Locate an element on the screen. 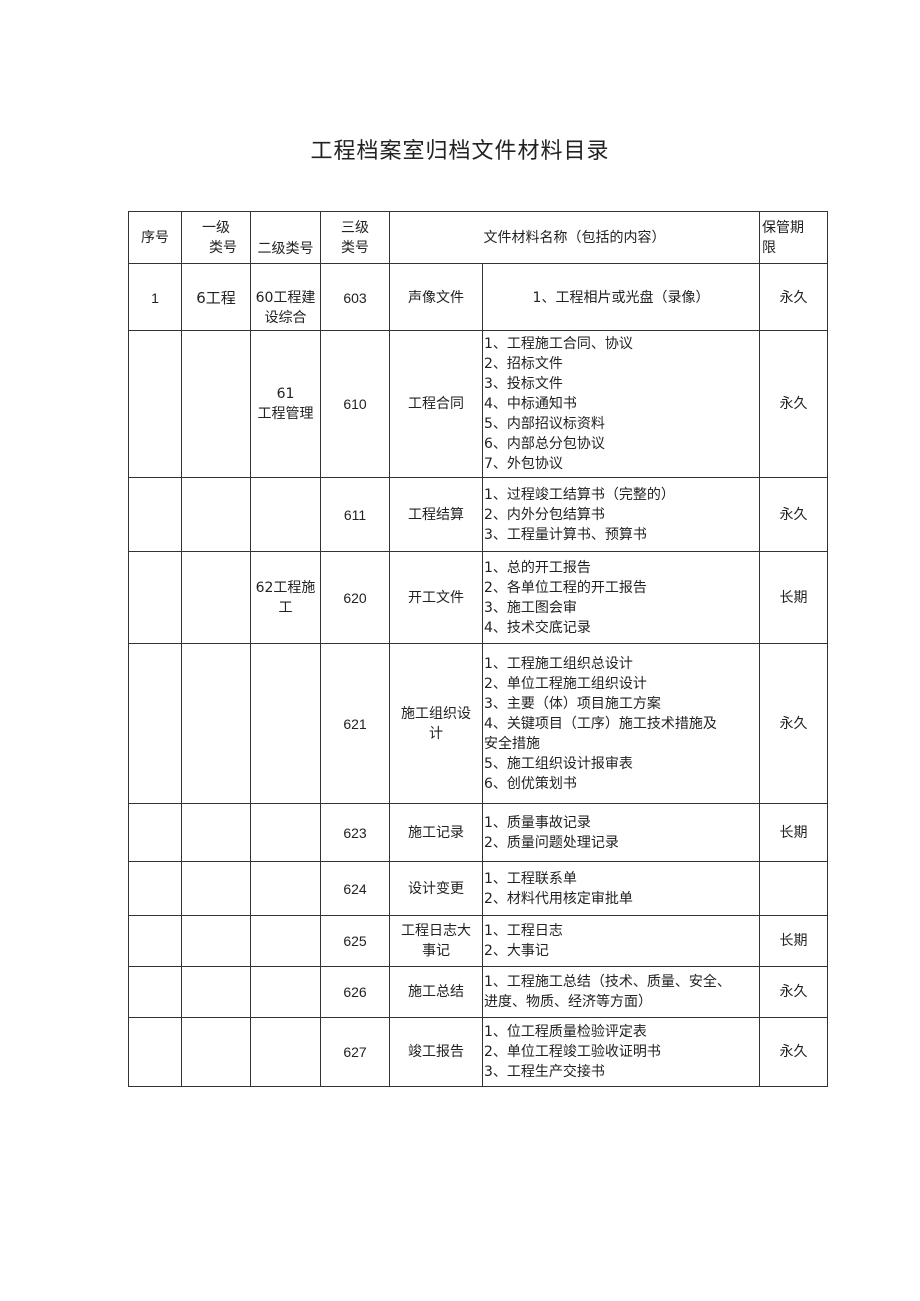 The height and width of the screenshot is (1301, 920). name-line: 竣工报告 is located at coordinates (436, 1052).